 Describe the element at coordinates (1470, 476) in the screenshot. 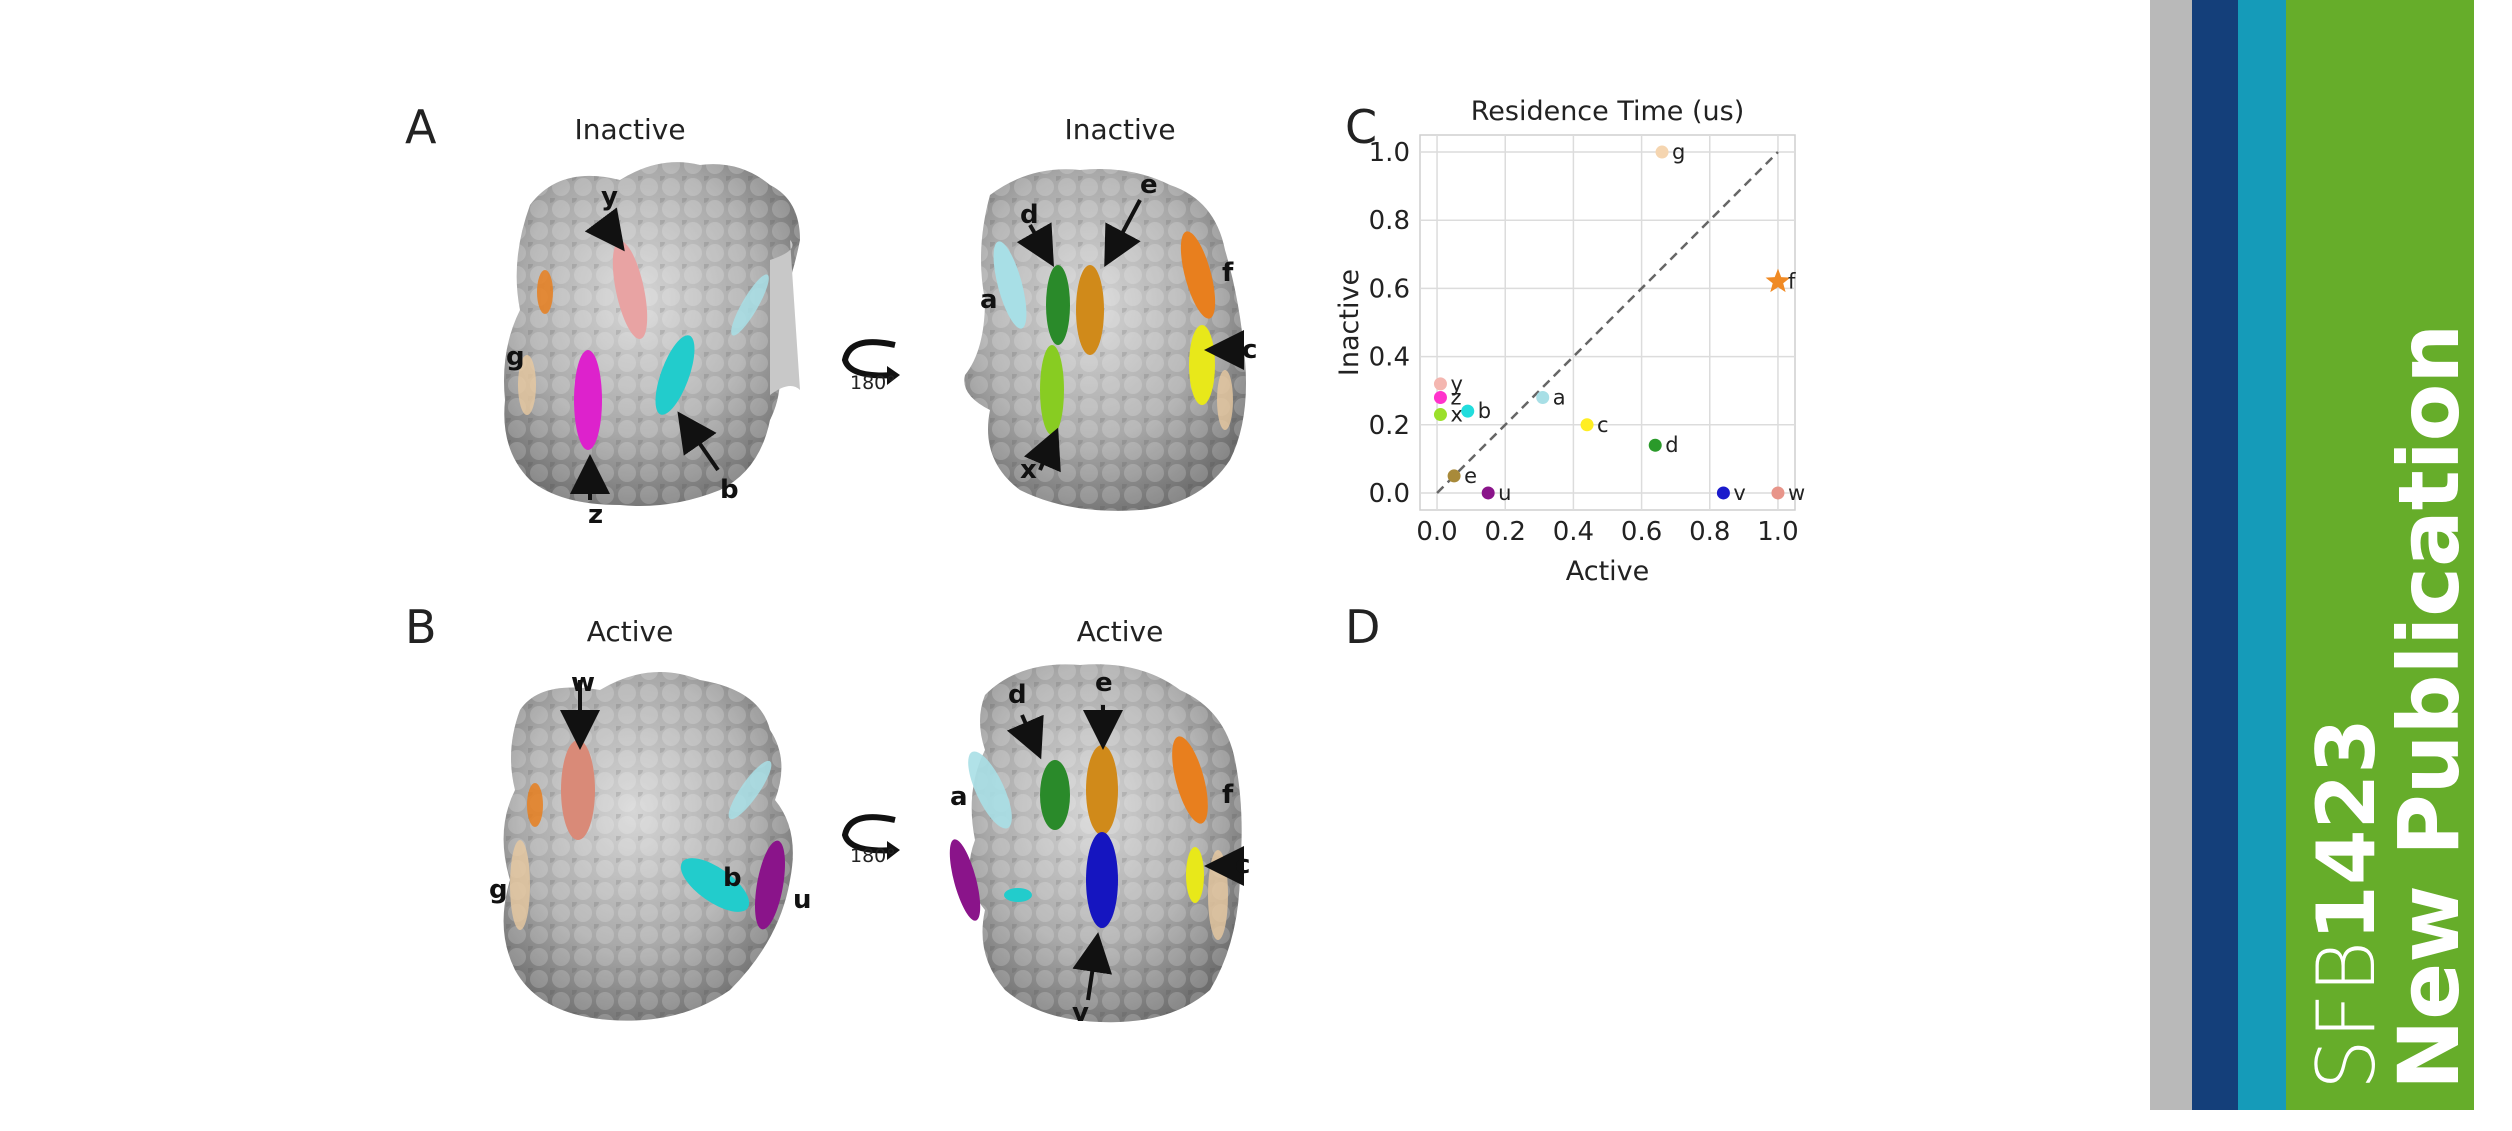

I see `point-label-e: e` at that location.